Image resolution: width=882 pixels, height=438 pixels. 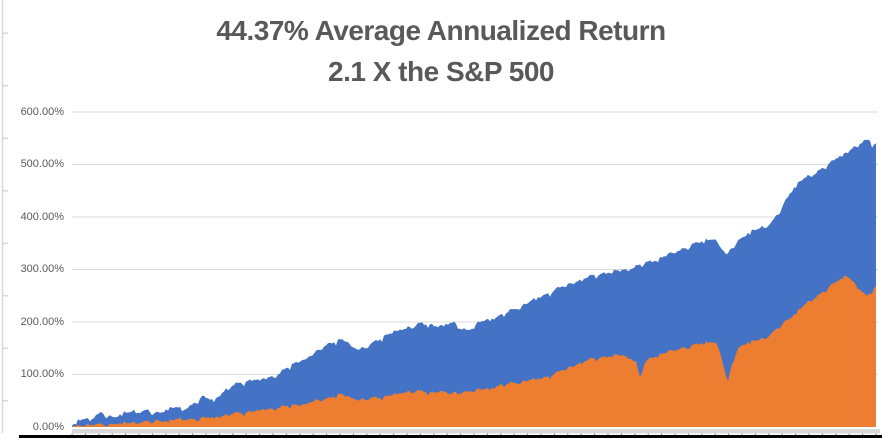 What do you see at coordinates (42, 321) in the screenshot?
I see `y-tick-label: 200.00%` at bounding box center [42, 321].